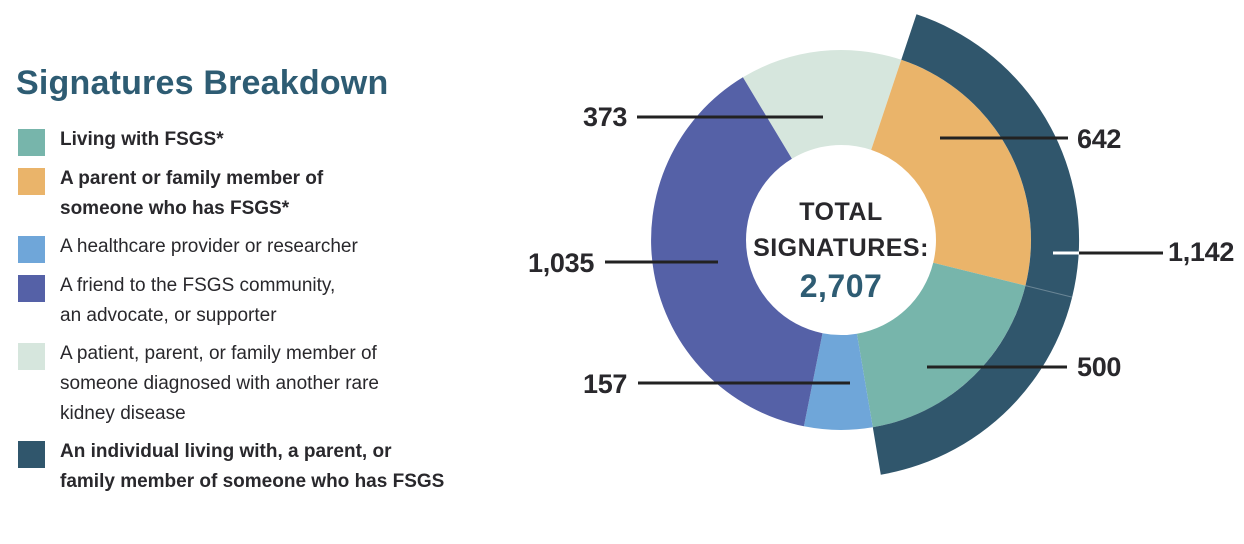 Image resolution: width=1244 pixels, height=544 pixels. I want to click on page-title: Signatures Breakdown, so click(202, 83).